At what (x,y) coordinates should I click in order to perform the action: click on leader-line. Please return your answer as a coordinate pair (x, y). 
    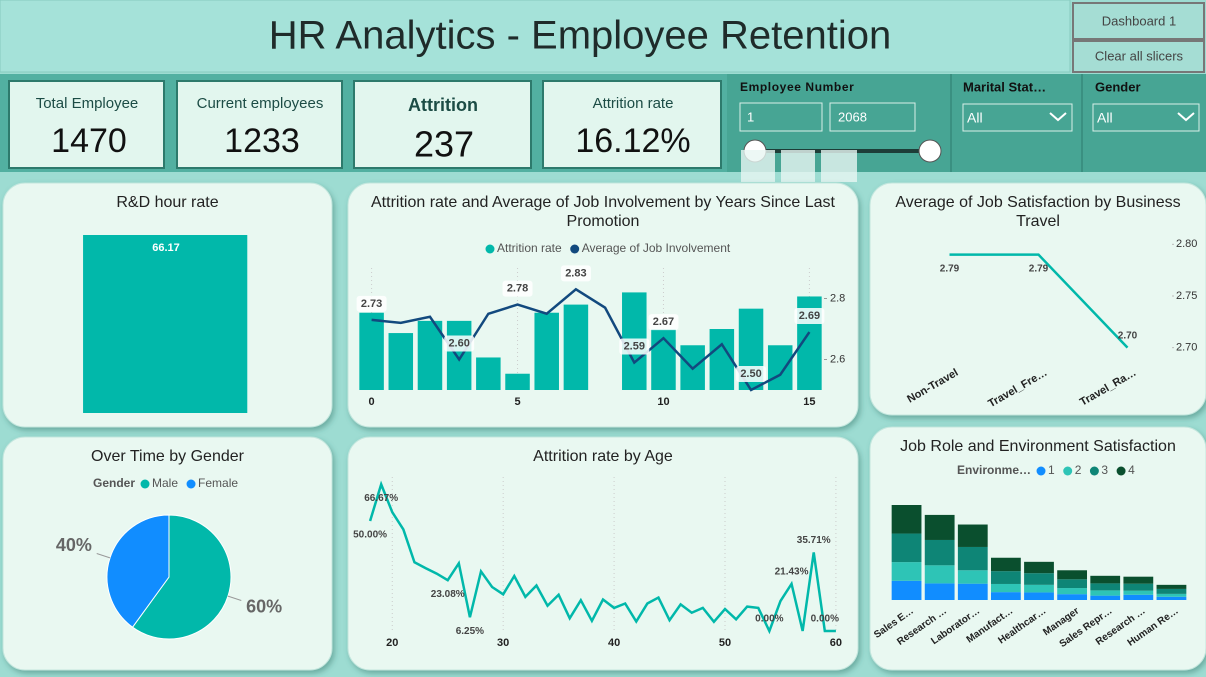
    Looking at the image, I should click on (234, 598).